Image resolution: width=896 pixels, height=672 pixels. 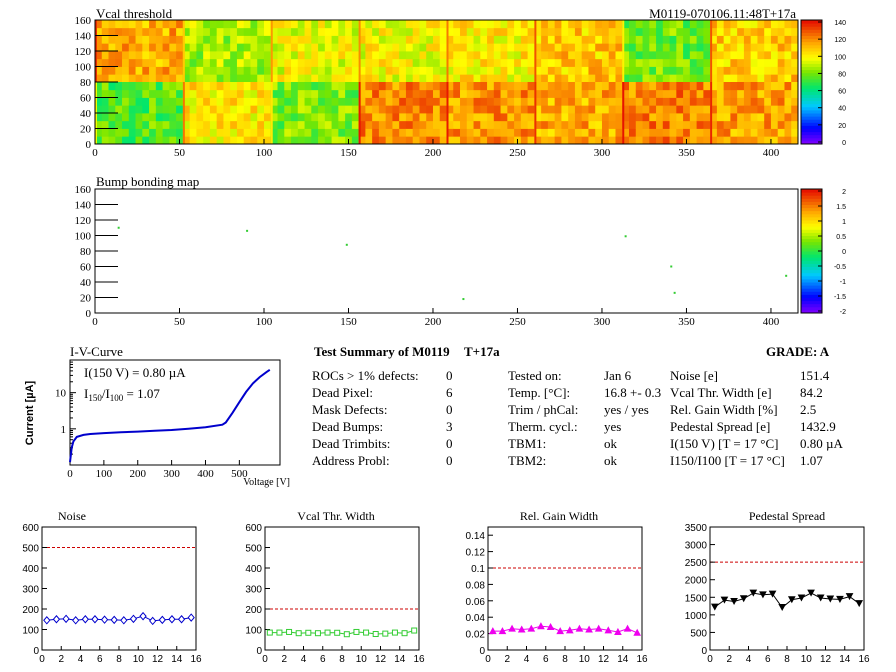 I want to click on small-x-tick-label: 16, so click(x=419, y=659).